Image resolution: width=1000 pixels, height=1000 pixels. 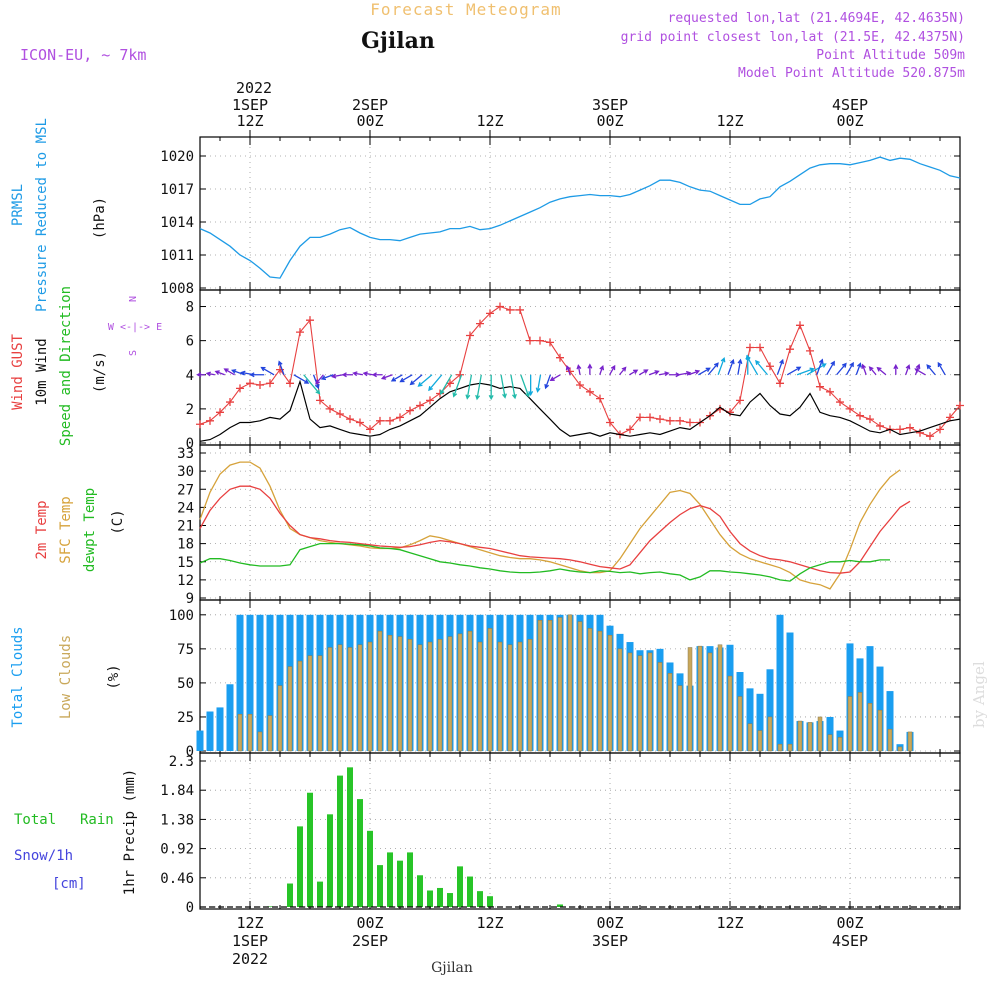 I want to click on ytick-label-clouds: 75, so click(x=185, y=650).